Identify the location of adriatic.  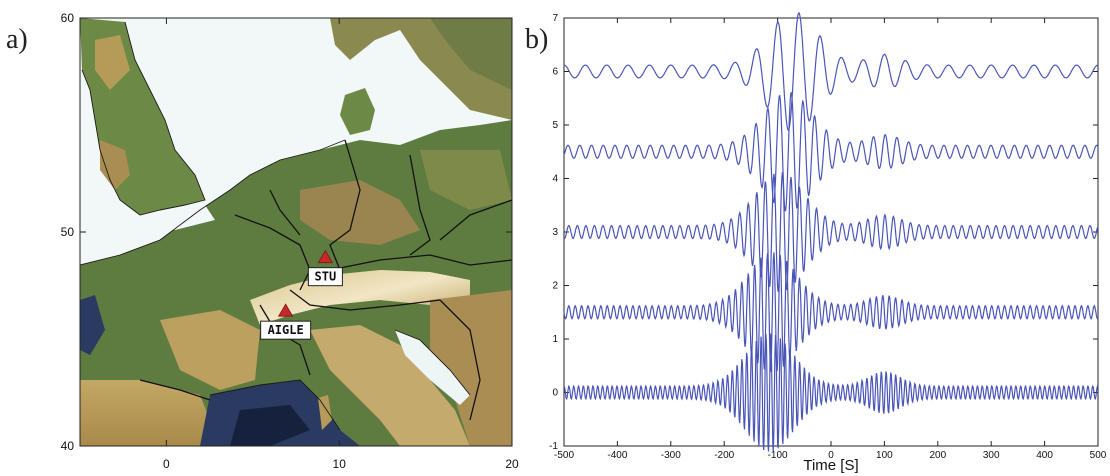
(432, 367).